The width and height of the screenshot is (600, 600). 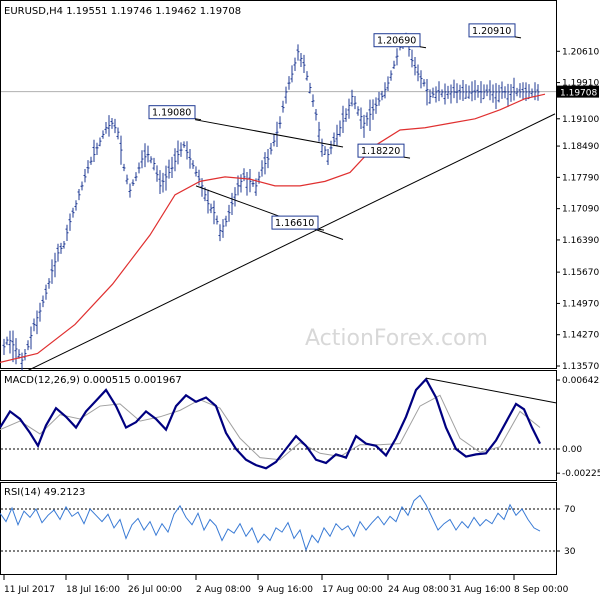 What do you see at coordinates (269, 133) in the screenshot?
I see `channel-upper-line` at bounding box center [269, 133].